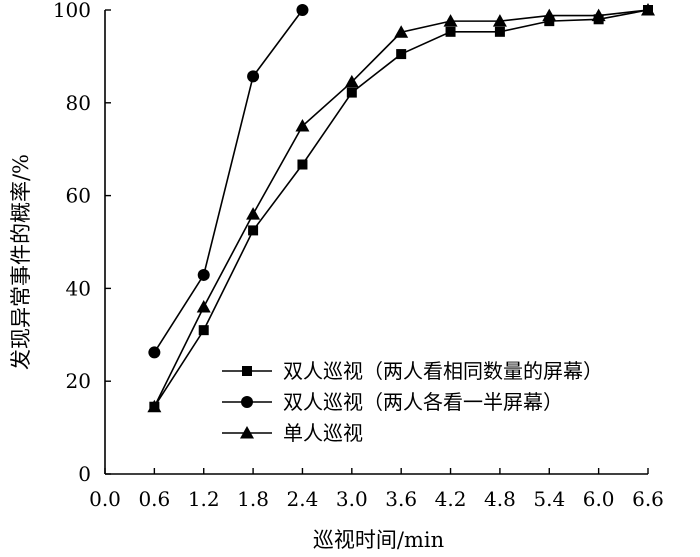  I want to click on x-tick-label: 6.0, so click(599, 499).